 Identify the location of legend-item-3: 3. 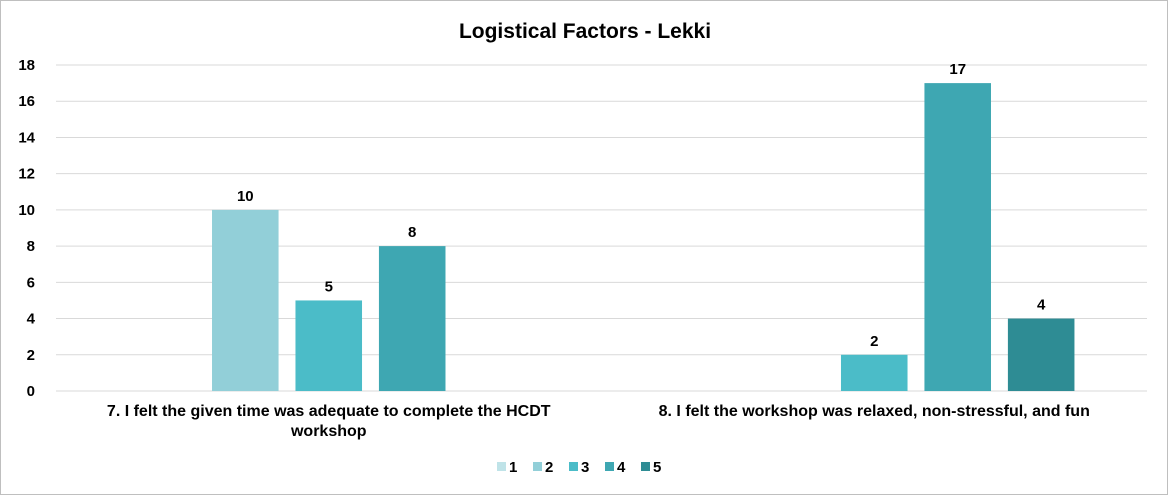
(579, 467).